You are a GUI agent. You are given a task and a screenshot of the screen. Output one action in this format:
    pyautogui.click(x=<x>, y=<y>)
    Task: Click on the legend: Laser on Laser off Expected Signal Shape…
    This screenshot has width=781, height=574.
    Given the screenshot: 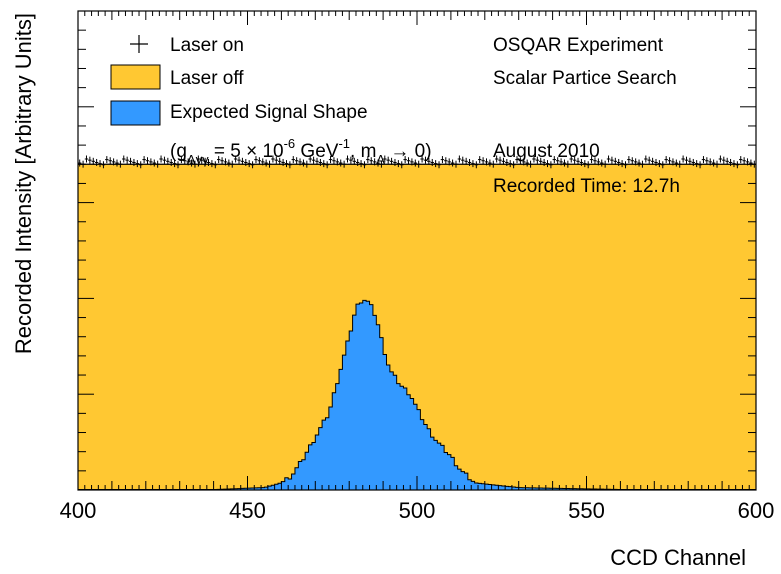 What is the action you would take?
    pyautogui.click(x=271, y=101)
    